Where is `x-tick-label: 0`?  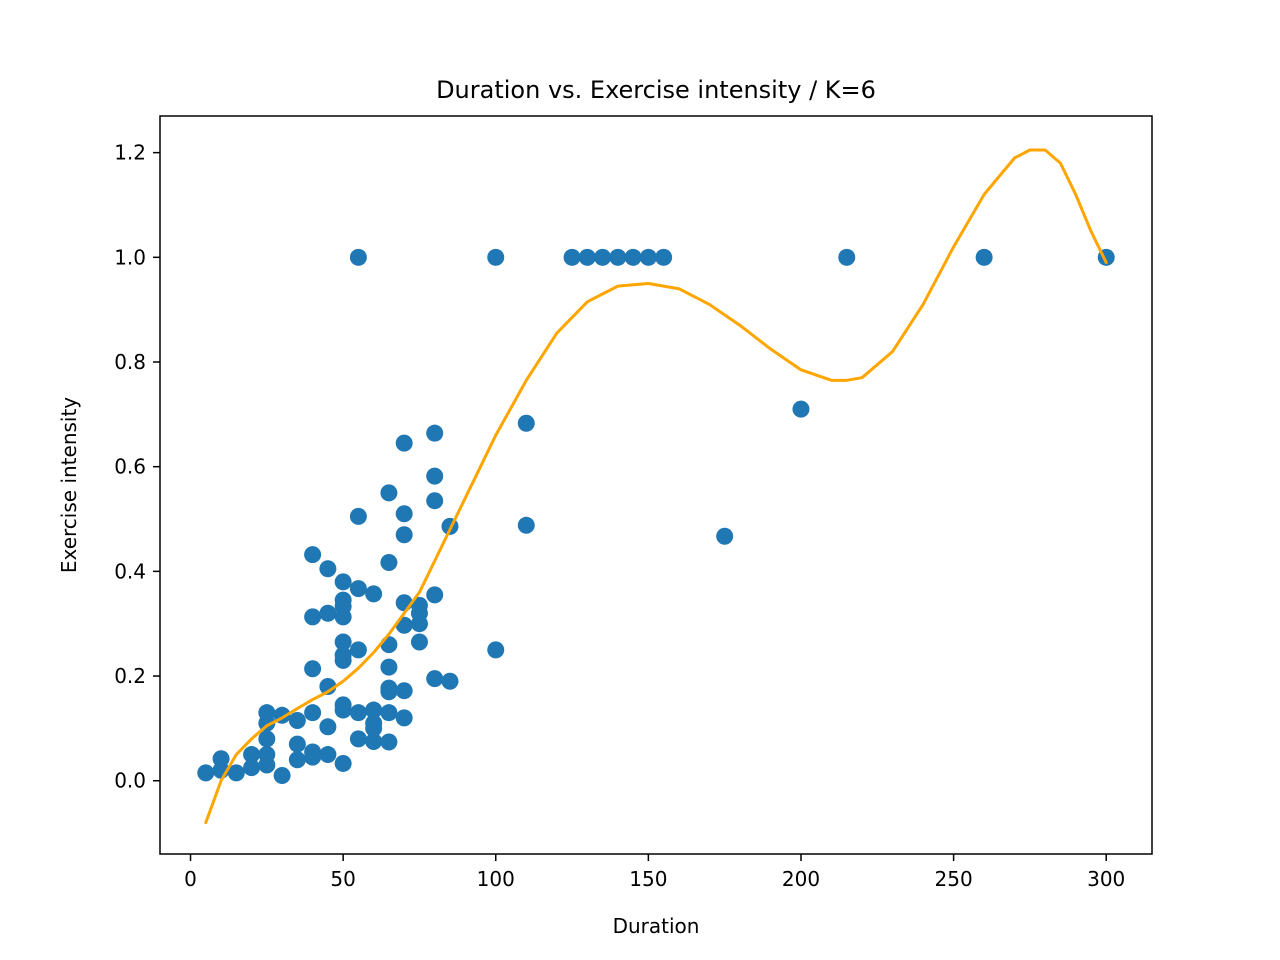 x-tick-label: 0 is located at coordinates (190, 879).